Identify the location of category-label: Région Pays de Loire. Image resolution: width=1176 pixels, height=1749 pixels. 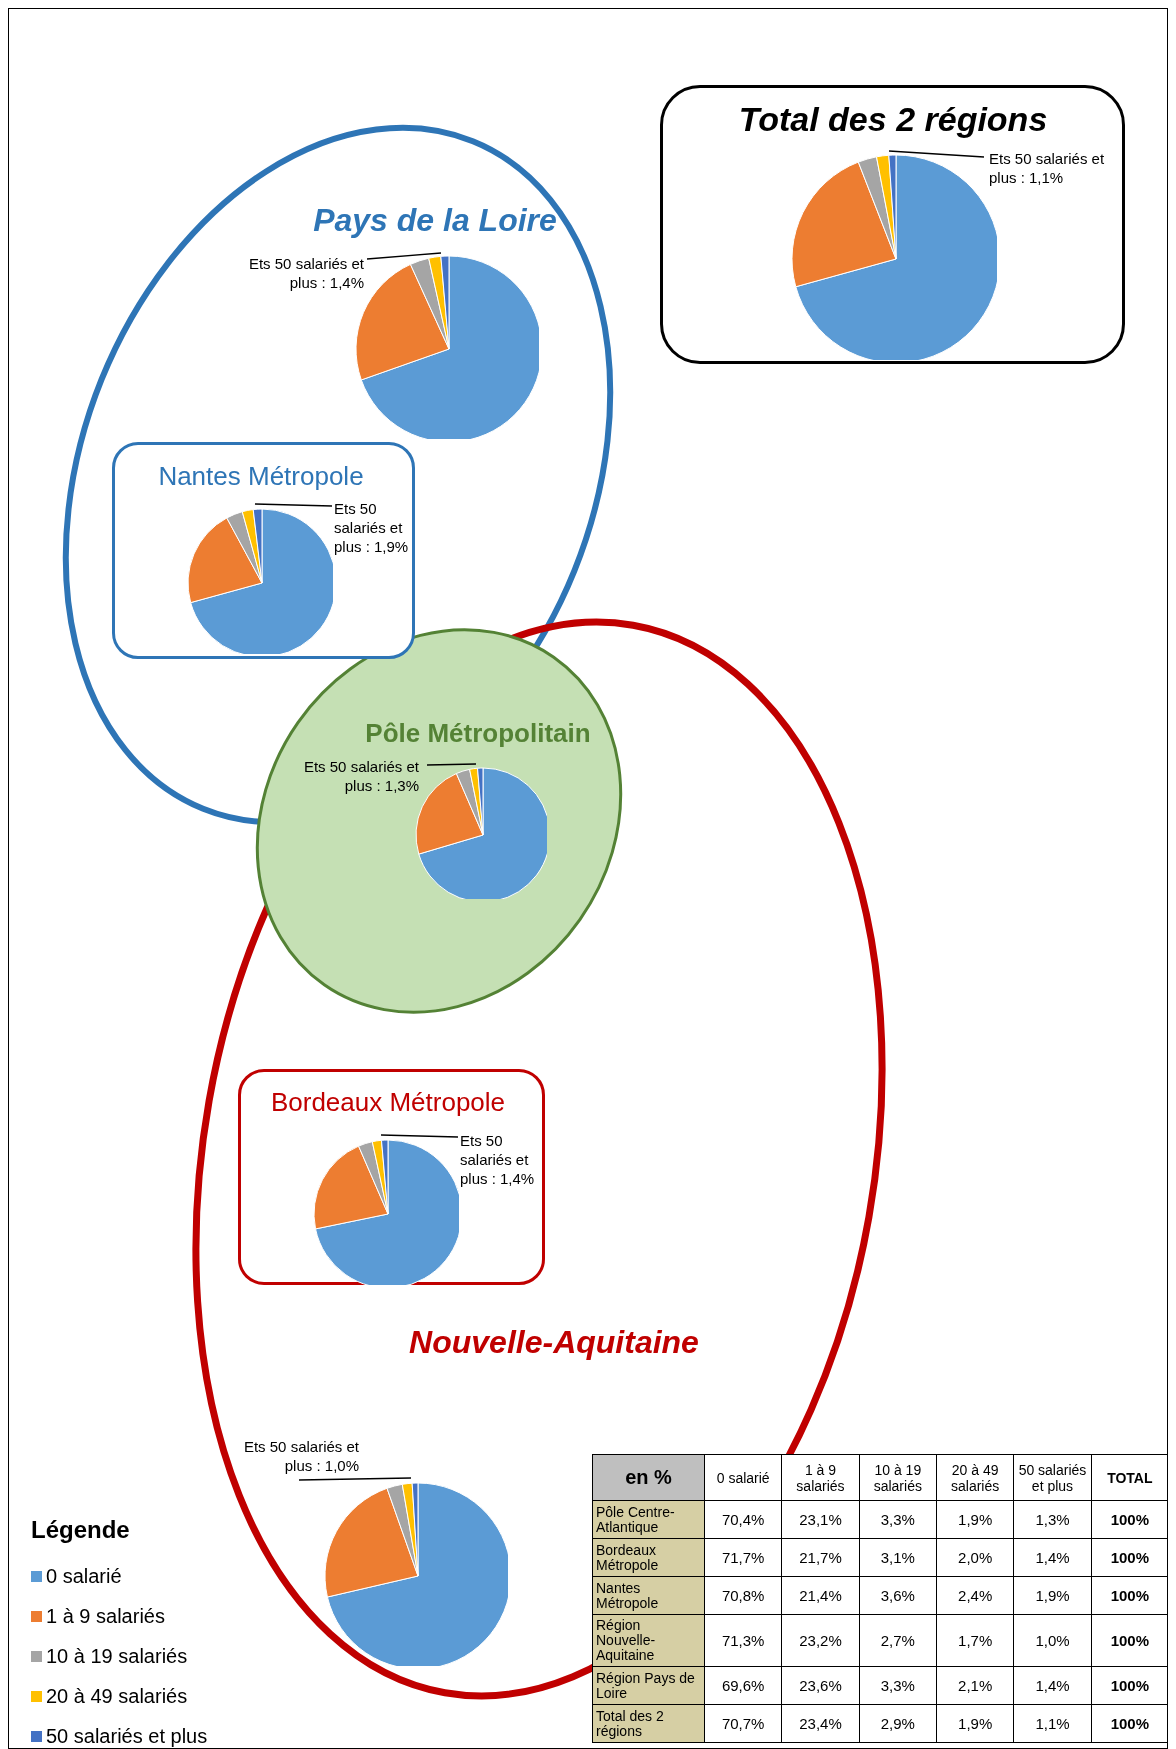
(645, 1685).